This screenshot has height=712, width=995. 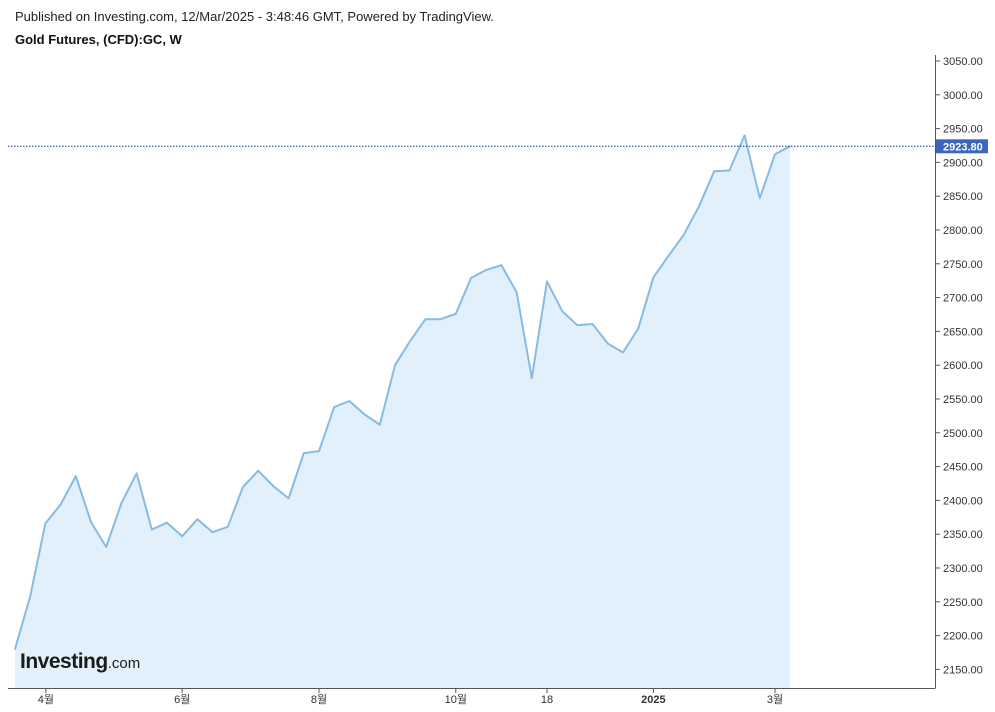 I want to click on logo-main: Investing, so click(x=64, y=661).